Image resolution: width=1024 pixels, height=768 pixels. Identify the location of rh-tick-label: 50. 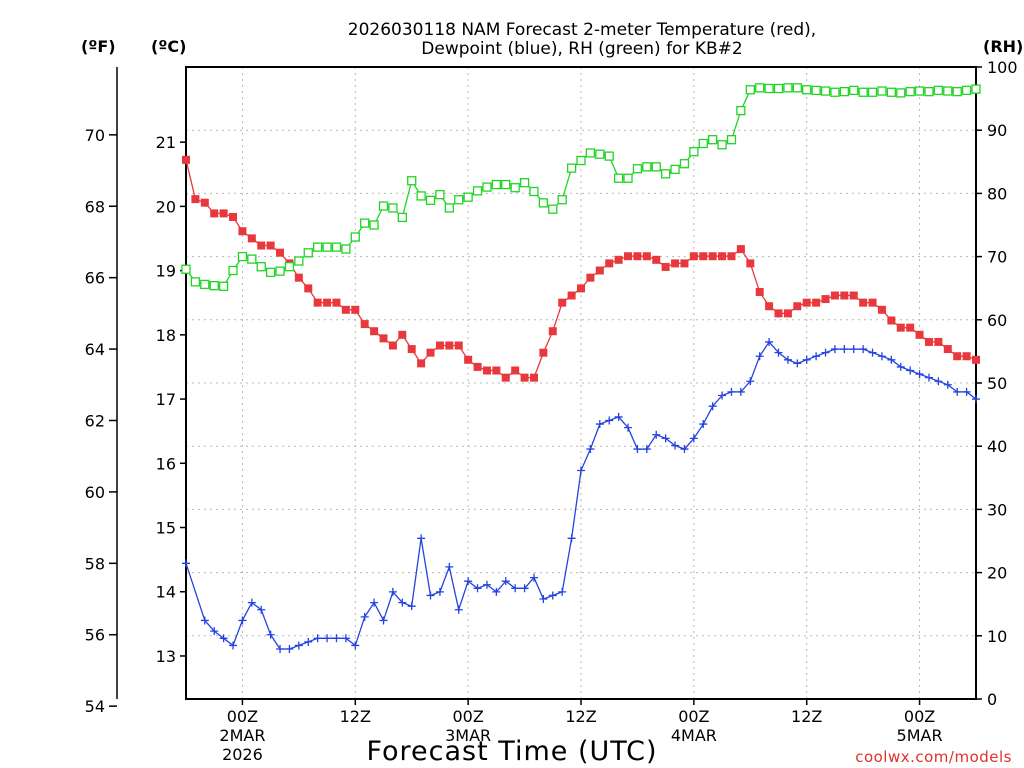
(997, 383).